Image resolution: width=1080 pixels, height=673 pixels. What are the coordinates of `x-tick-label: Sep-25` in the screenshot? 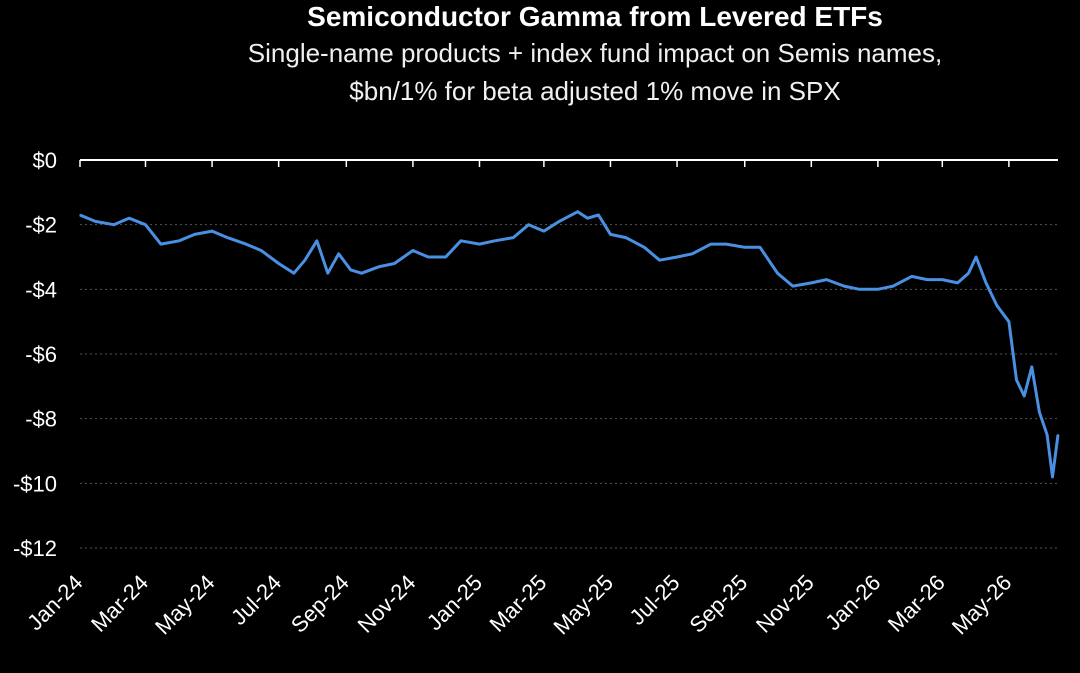 It's located at (718, 604).